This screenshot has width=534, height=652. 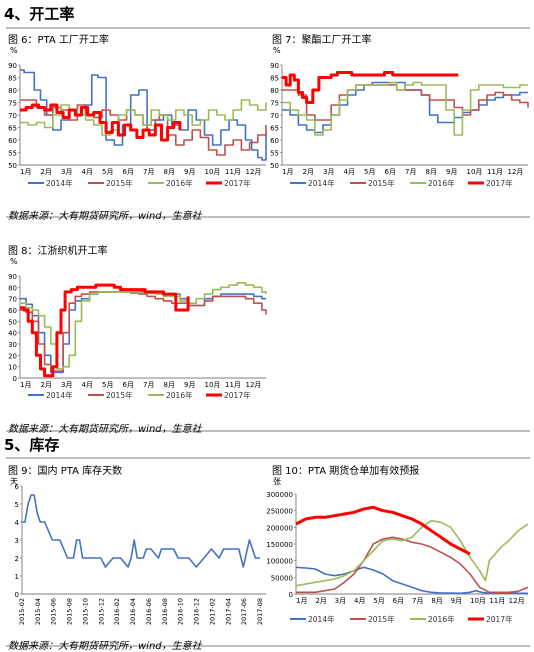 I want to click on y-tick-label: 85, so click(x=274, y=79).